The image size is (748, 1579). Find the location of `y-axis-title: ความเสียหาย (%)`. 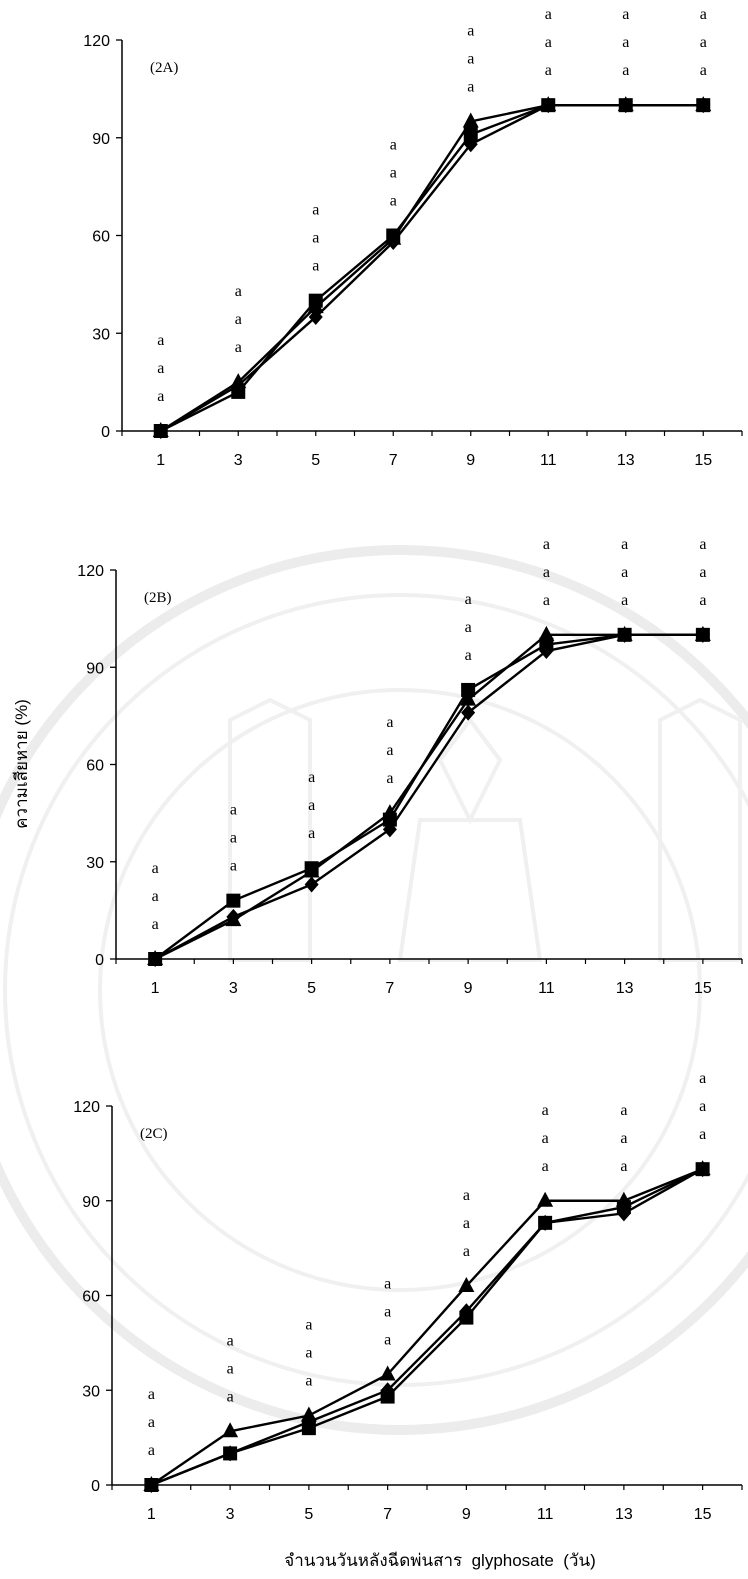

y-axis-title: ความเสียหาย (%) is located at coordinates (21, 764).